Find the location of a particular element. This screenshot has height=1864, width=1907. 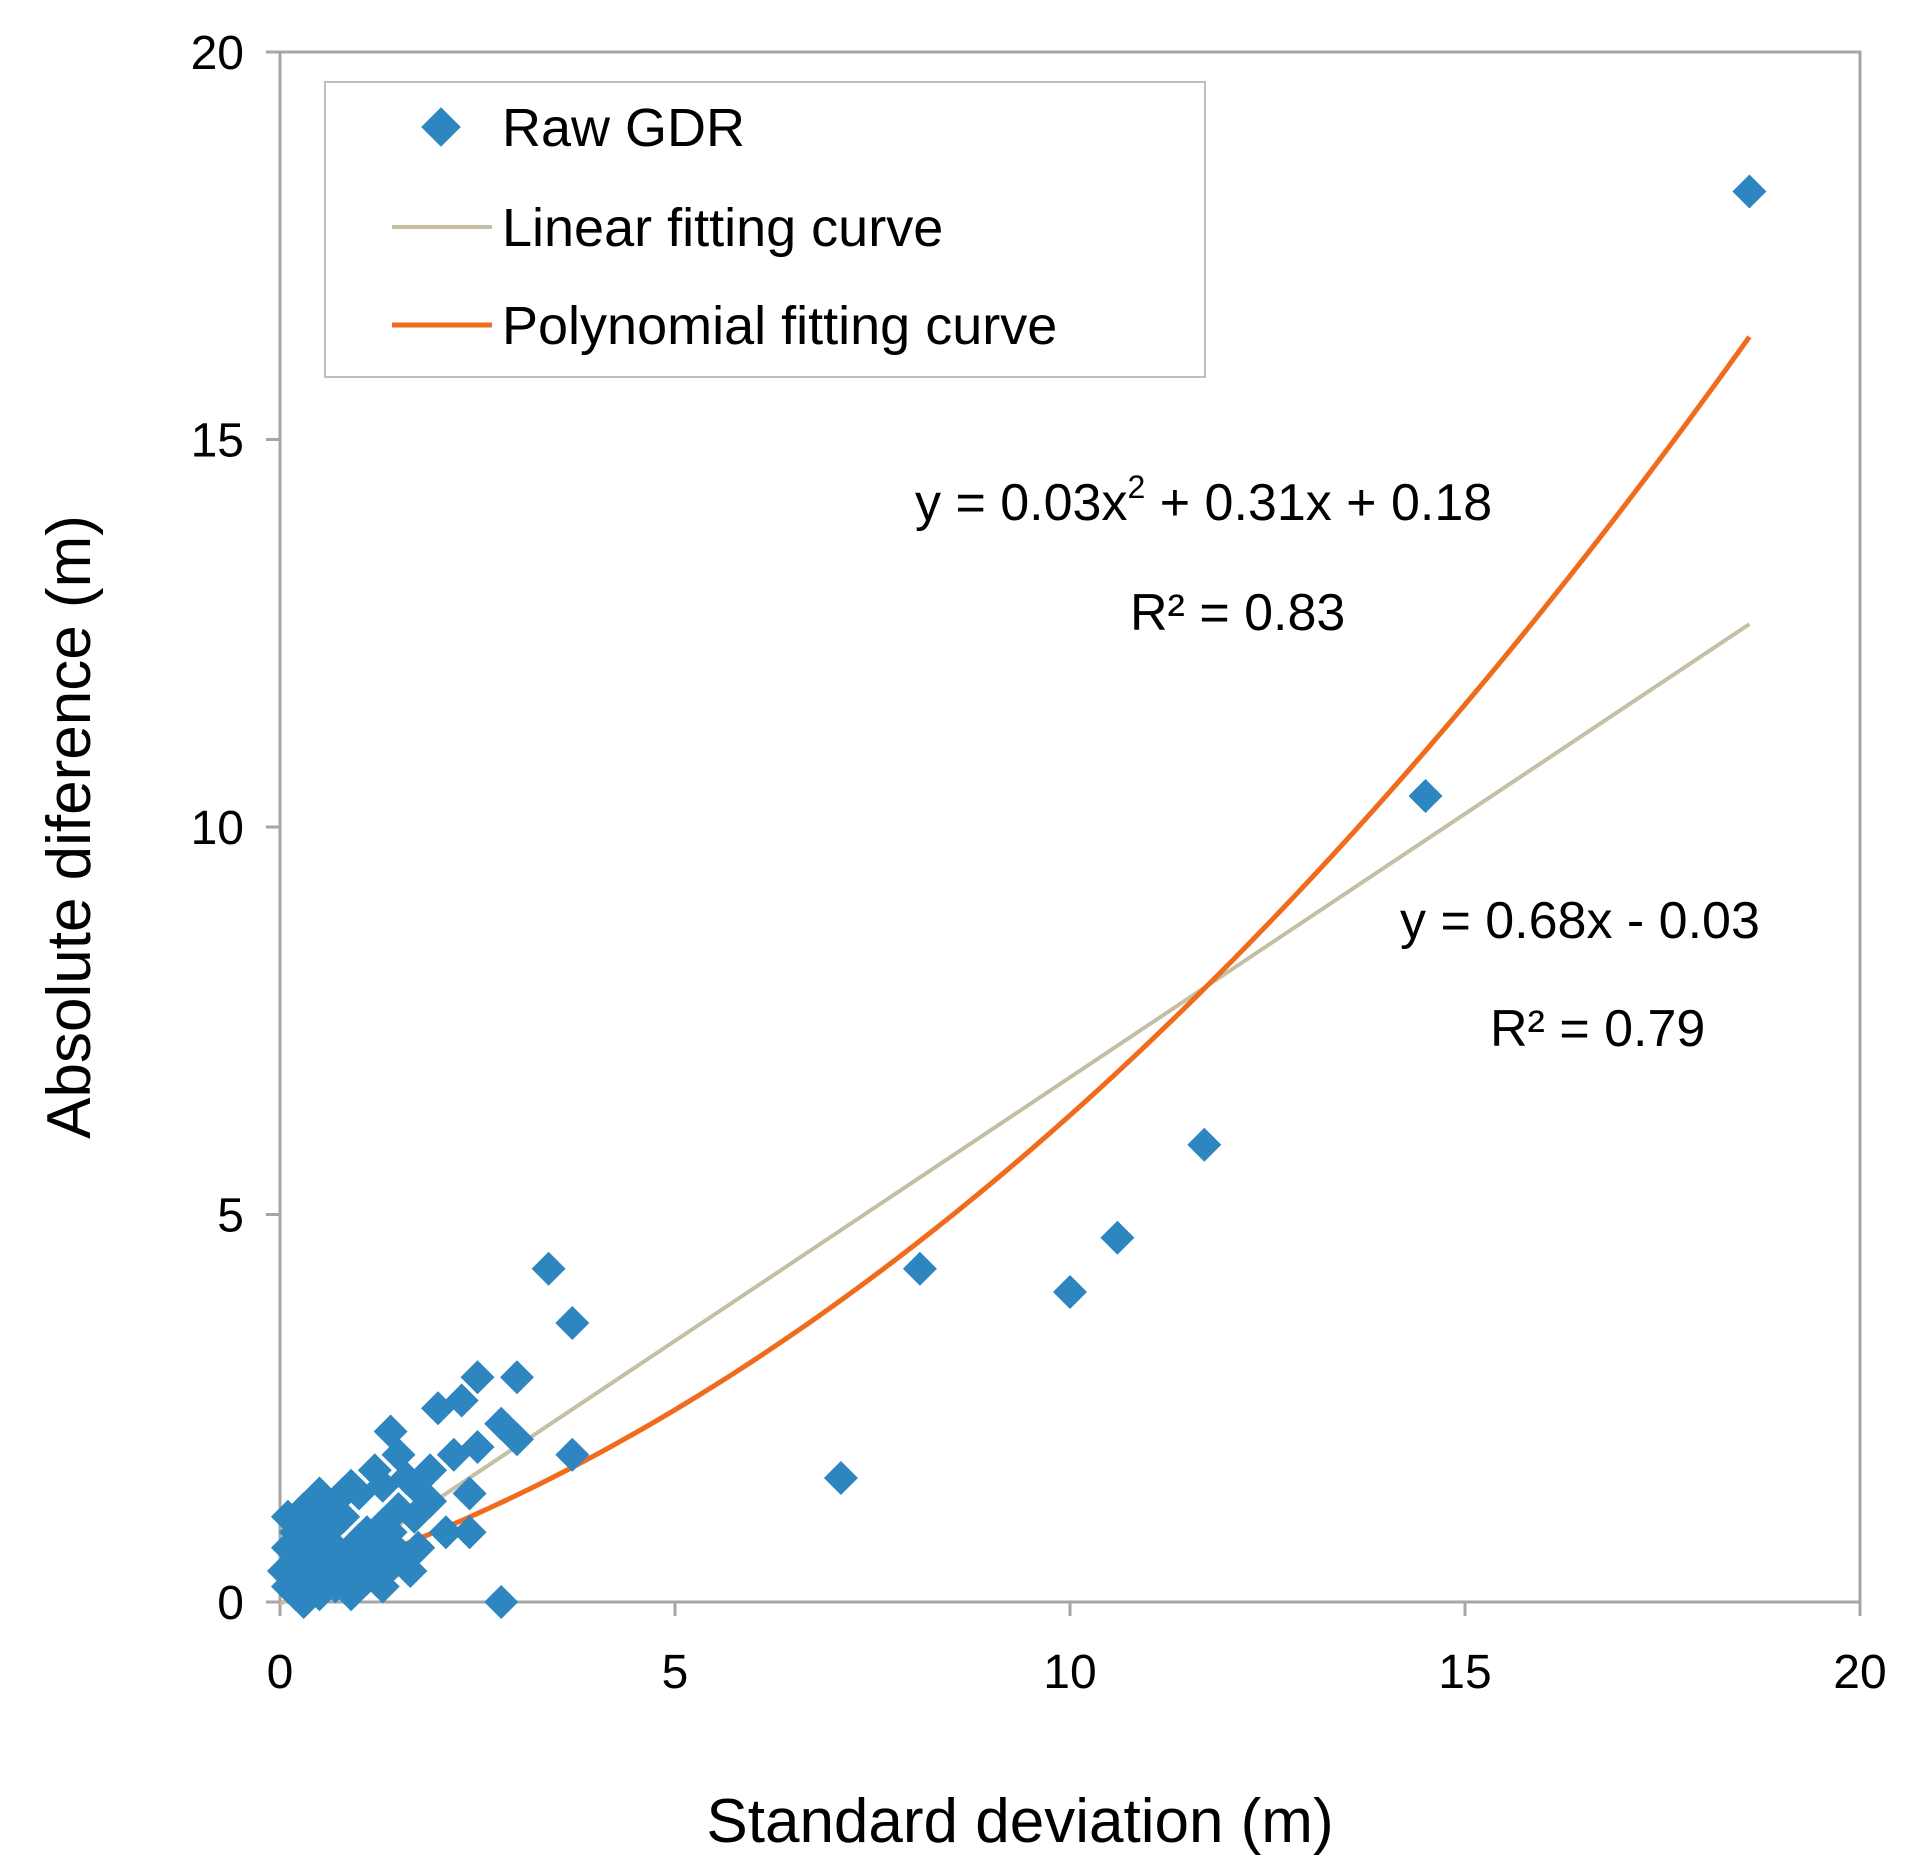

y-axis-title: Absolute diference (m) is located at coordinates (69, 827).